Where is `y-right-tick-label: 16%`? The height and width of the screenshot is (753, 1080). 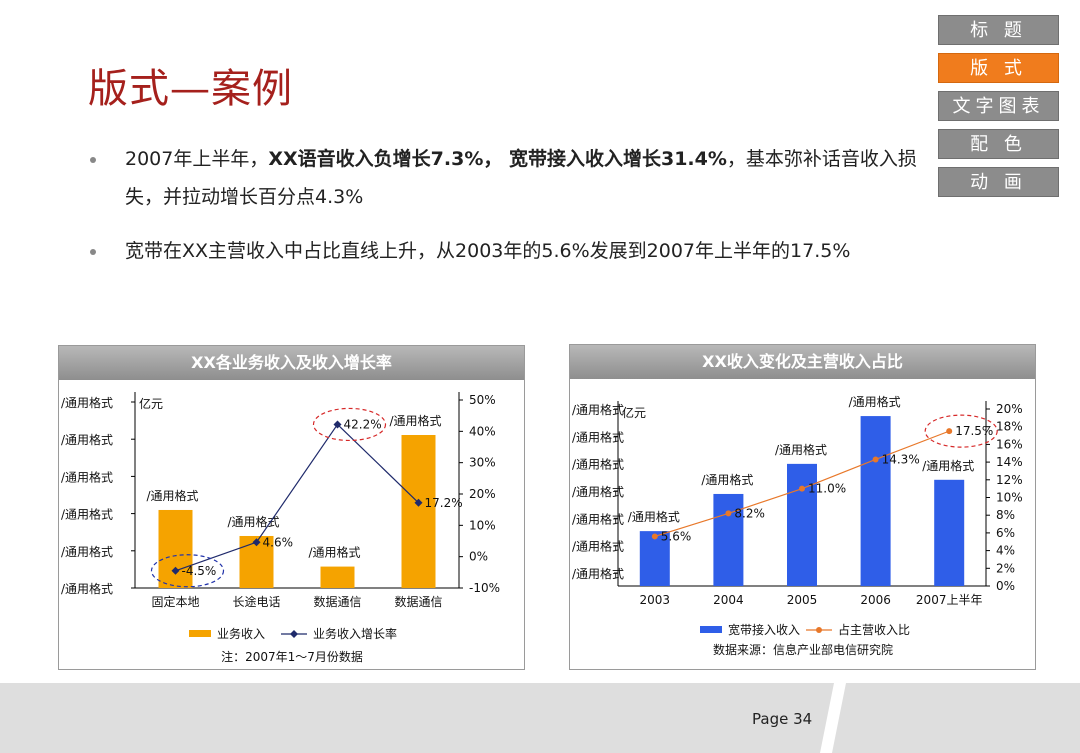
y-right-tick-label: 16% is located at coordinates (1009, 444).